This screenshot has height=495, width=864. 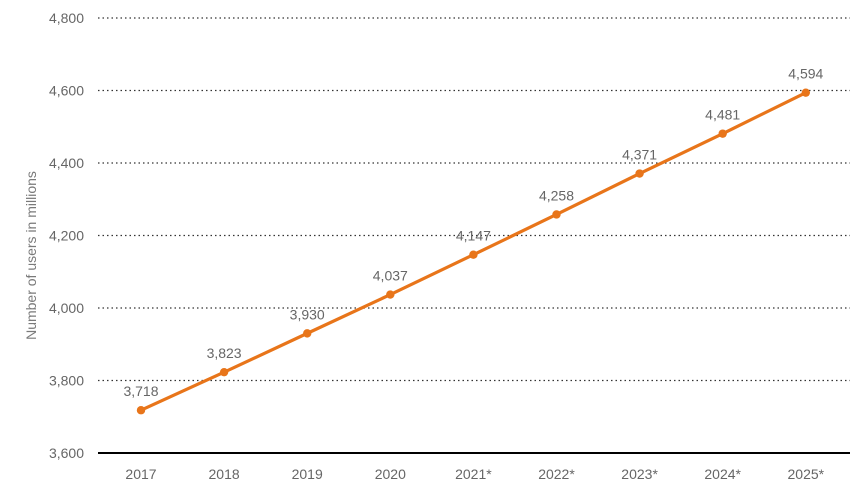 What do you see at coordinates (805, 74) in the screenshot?
I see `data-label: 4,594` at bounding box center [805, 74].